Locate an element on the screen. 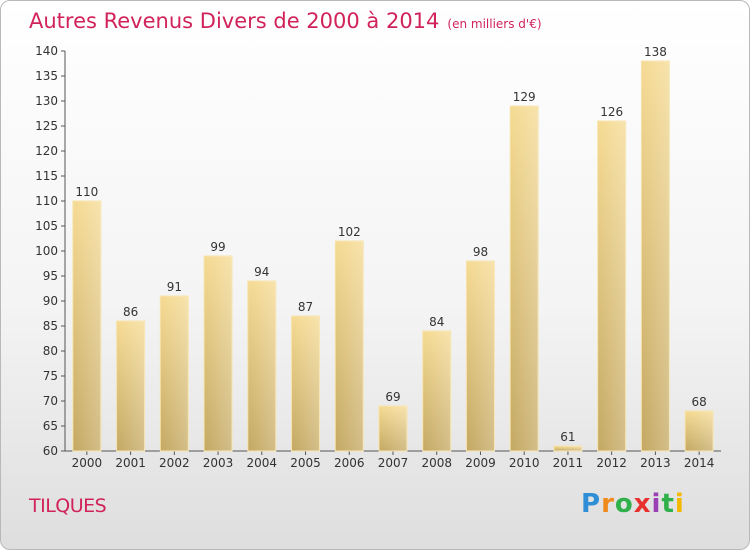 This screenshot has width=750, height=550. y-tick-label: 75 is located at coordinates (50, 376).